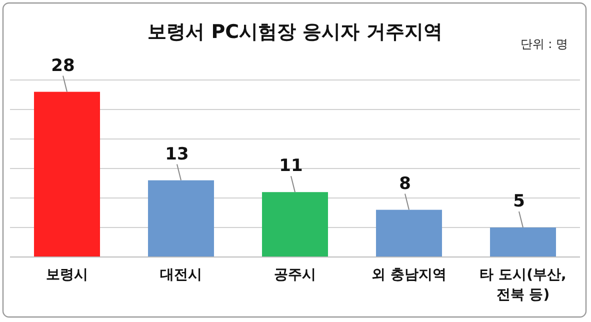  I want to click on data-label: 11, so click(291, 166).